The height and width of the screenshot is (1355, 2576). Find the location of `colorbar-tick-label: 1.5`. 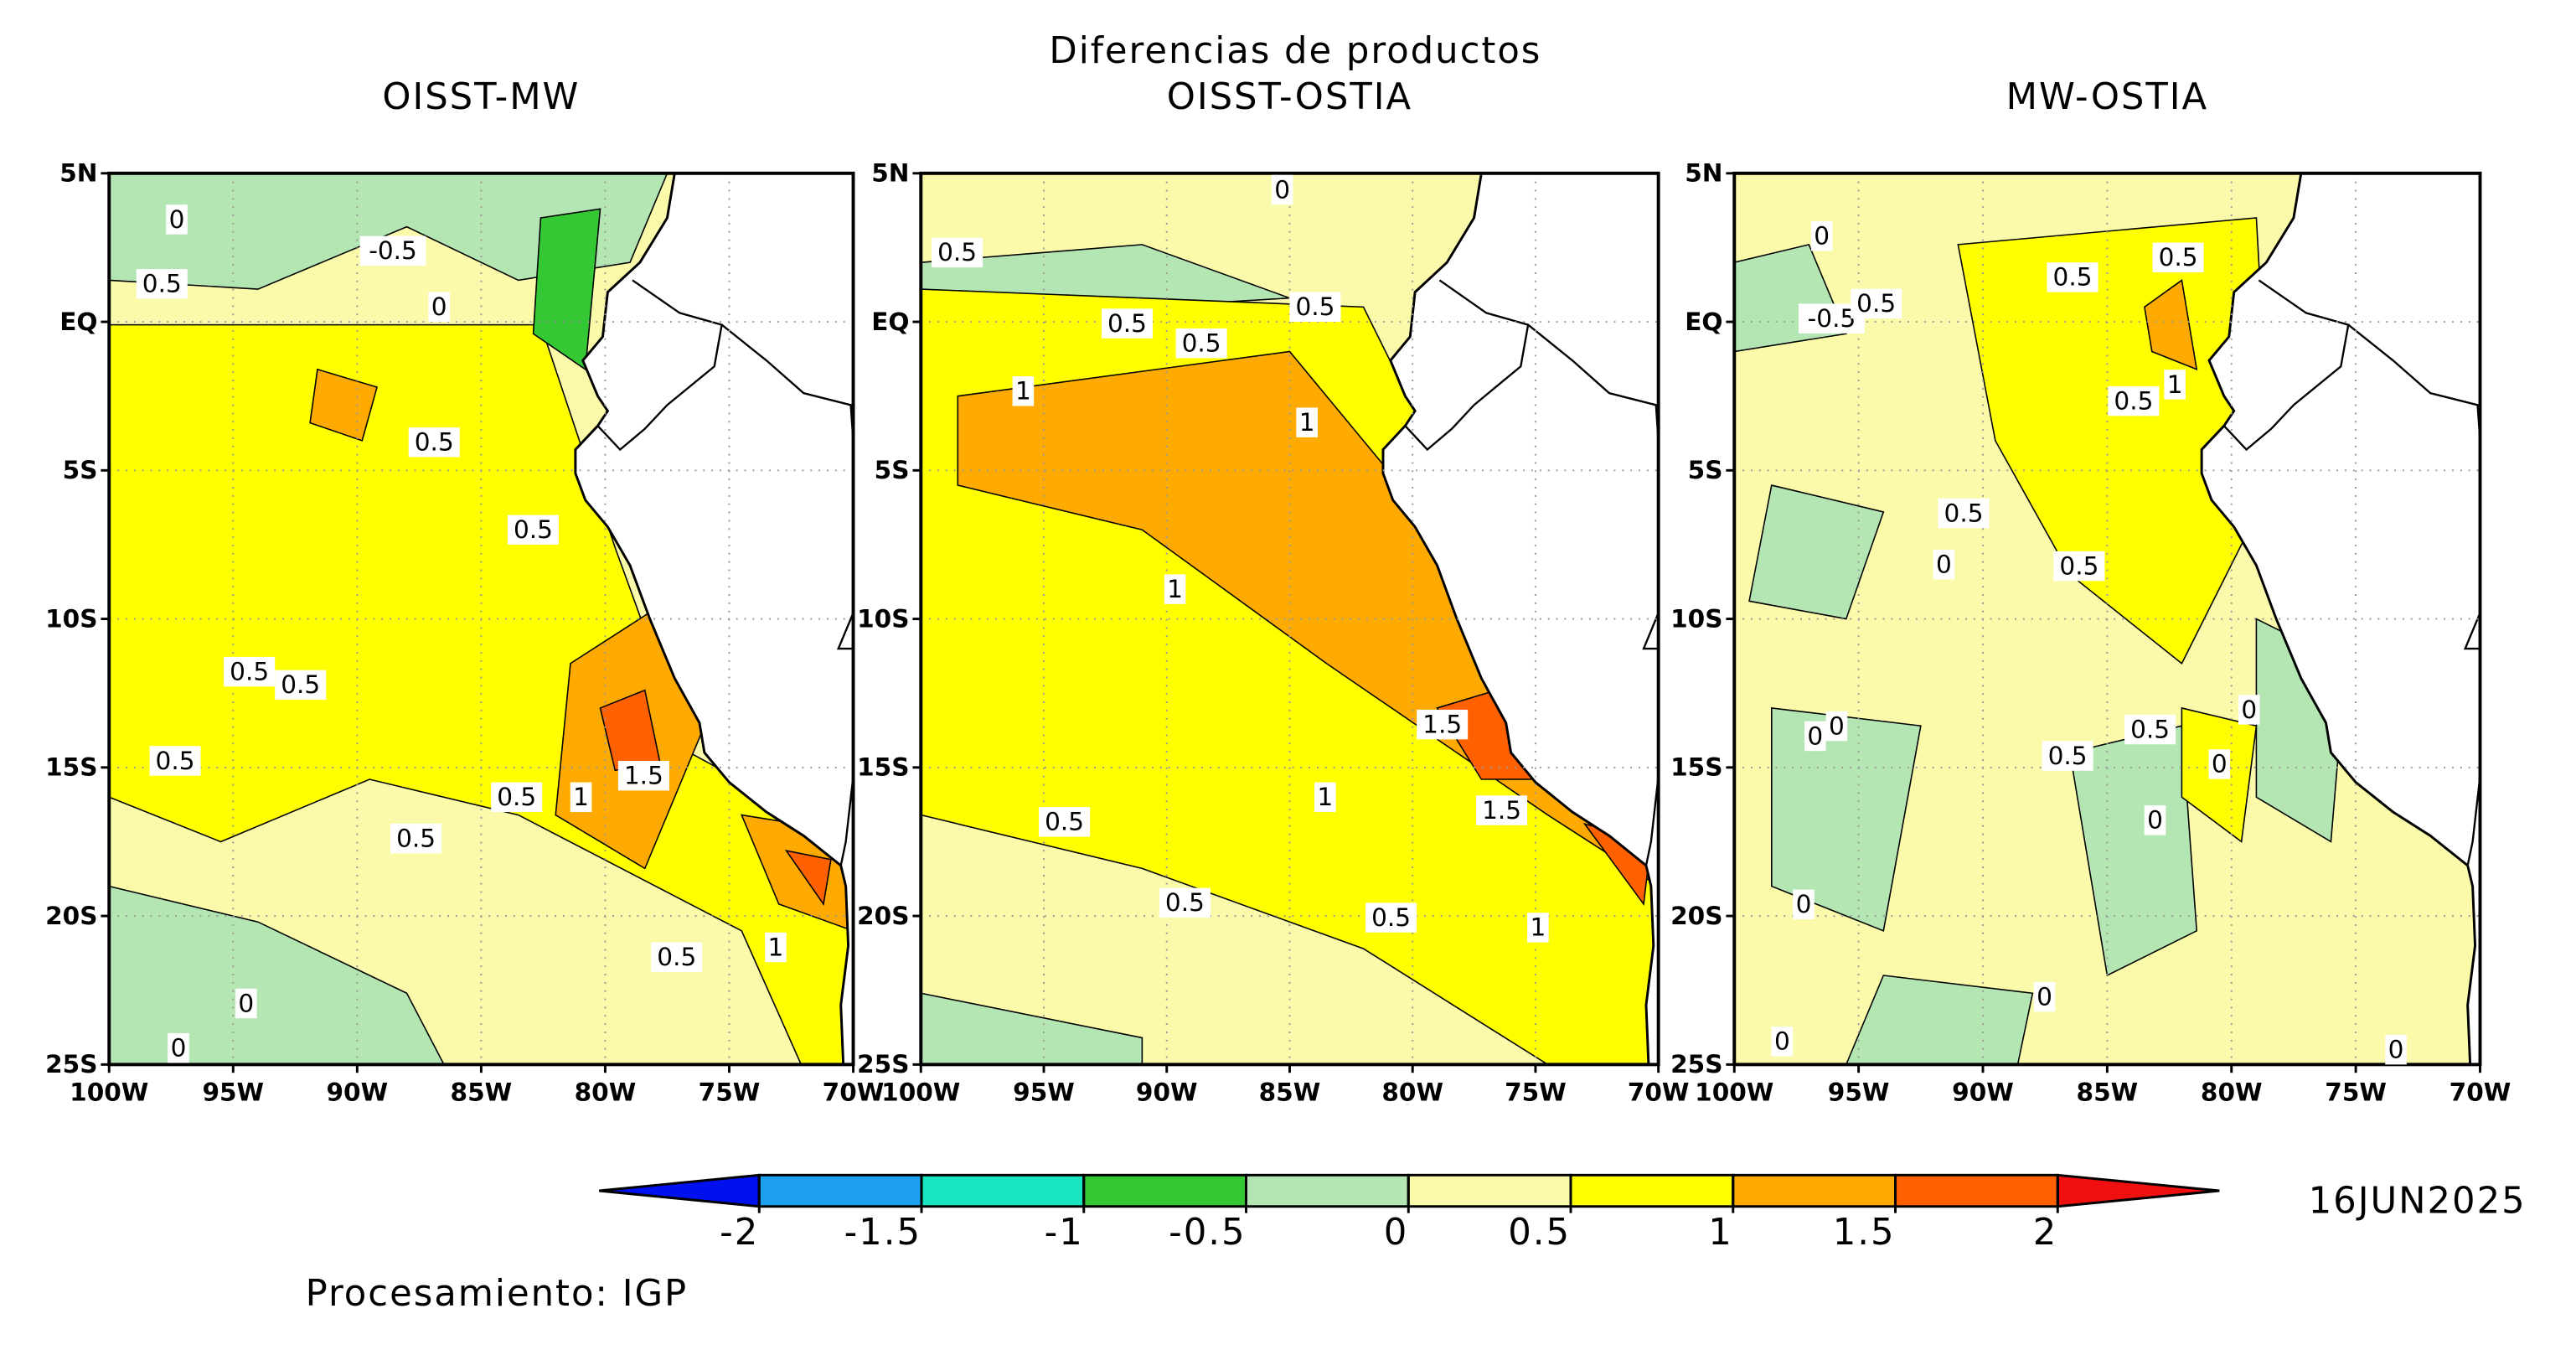

colorbar-tick-label: 1.5 is located at coordinates (1864, 1233).